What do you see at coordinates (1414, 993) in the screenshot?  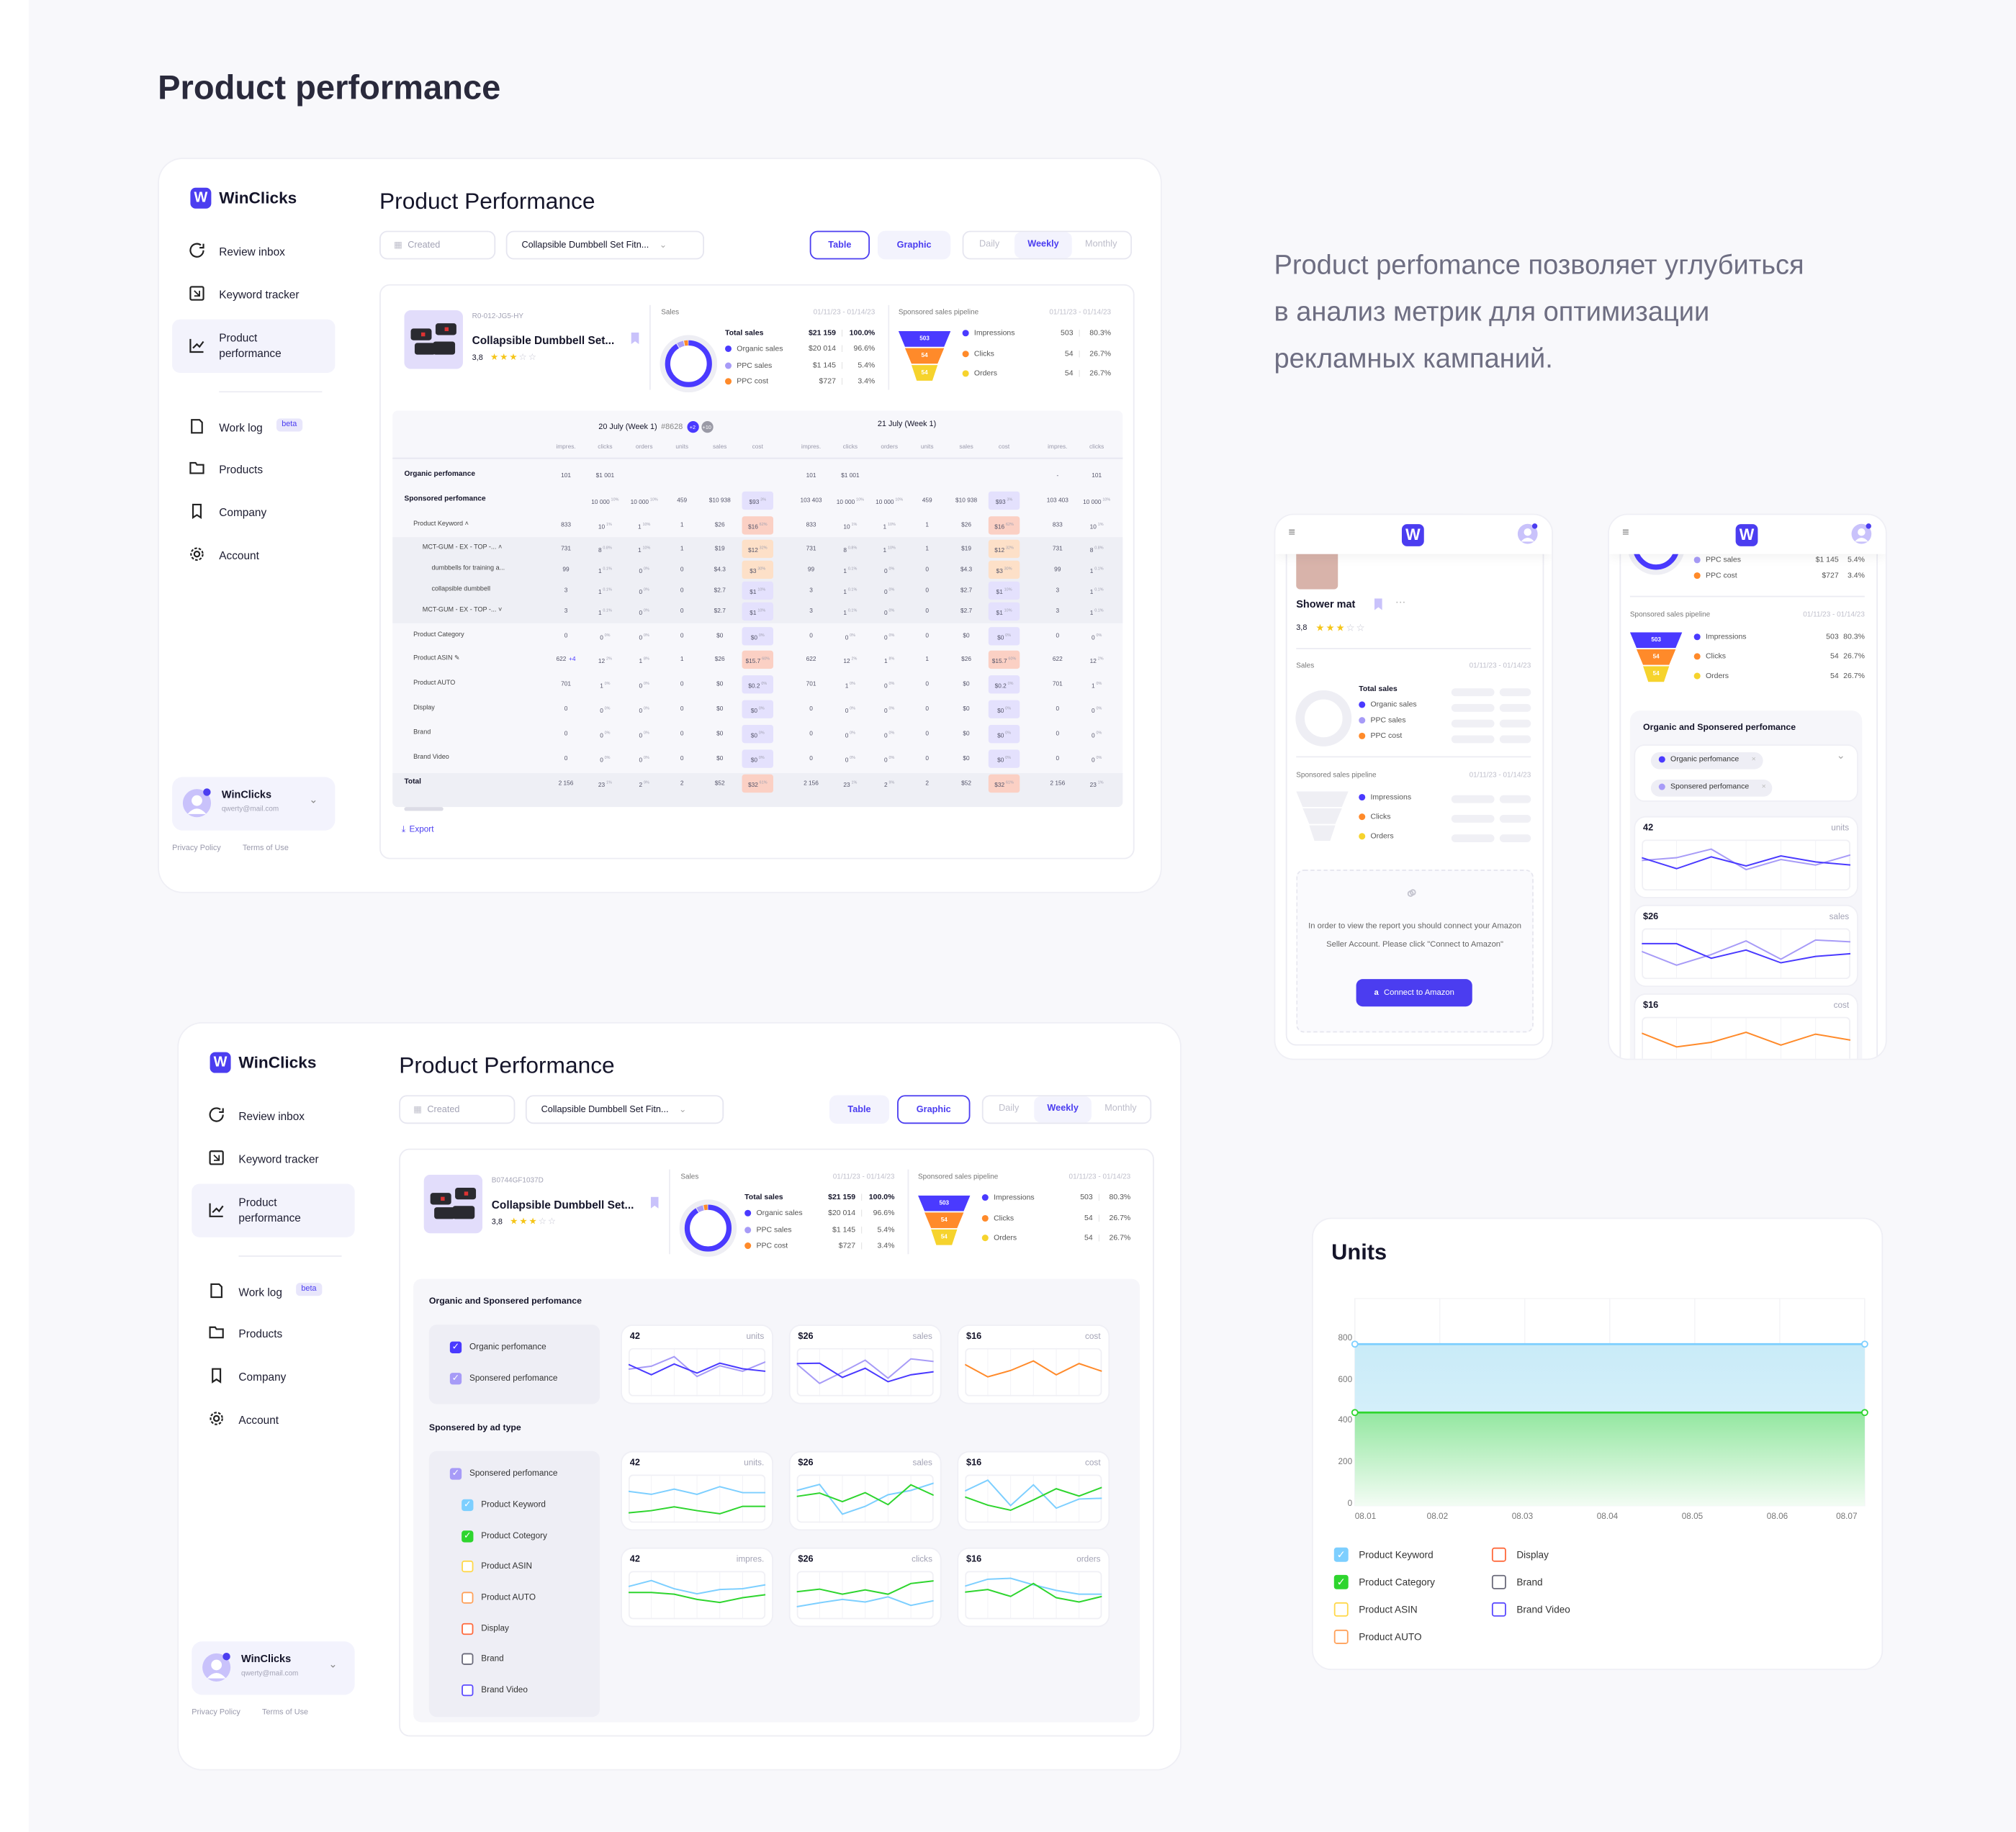 I see `connect-to-amazon-button: a Connect to Amazon` at bounding box center [1414, 993].